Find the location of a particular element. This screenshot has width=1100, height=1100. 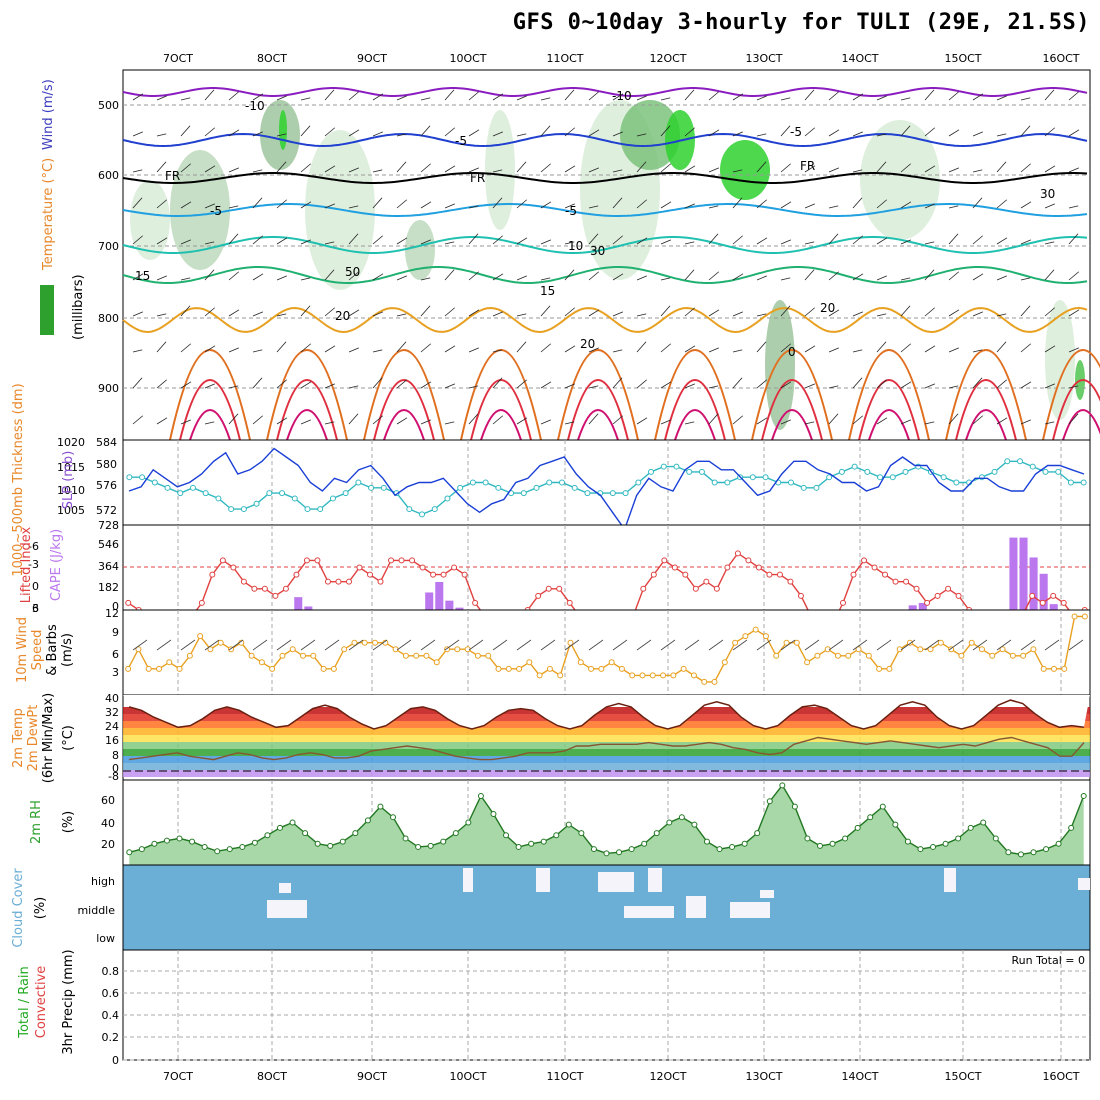

top-day-label: 15OCT is located at coordinates (962, 58).